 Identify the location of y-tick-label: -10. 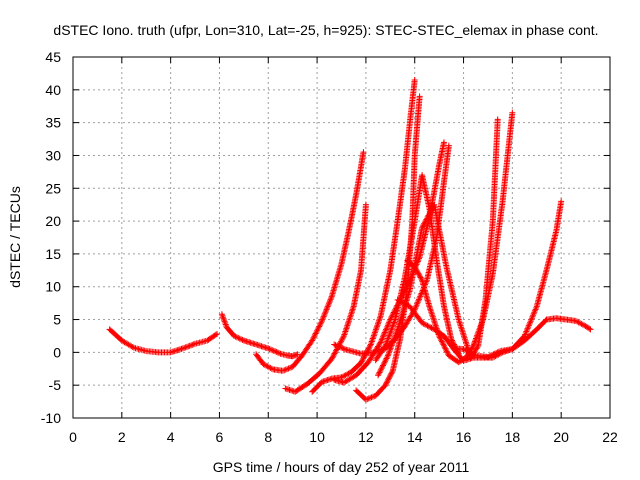
(51, 418).